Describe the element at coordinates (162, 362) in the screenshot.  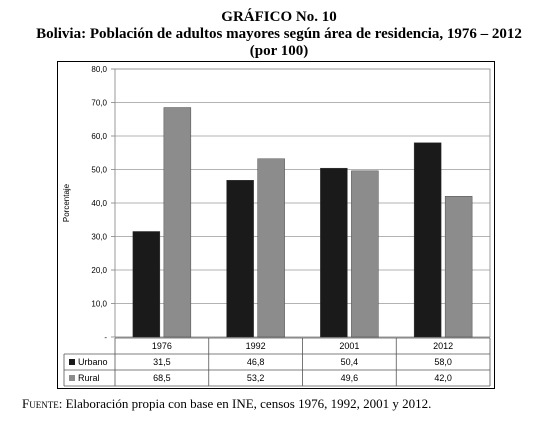
I see `table-cell-value: 31,5` at that location.